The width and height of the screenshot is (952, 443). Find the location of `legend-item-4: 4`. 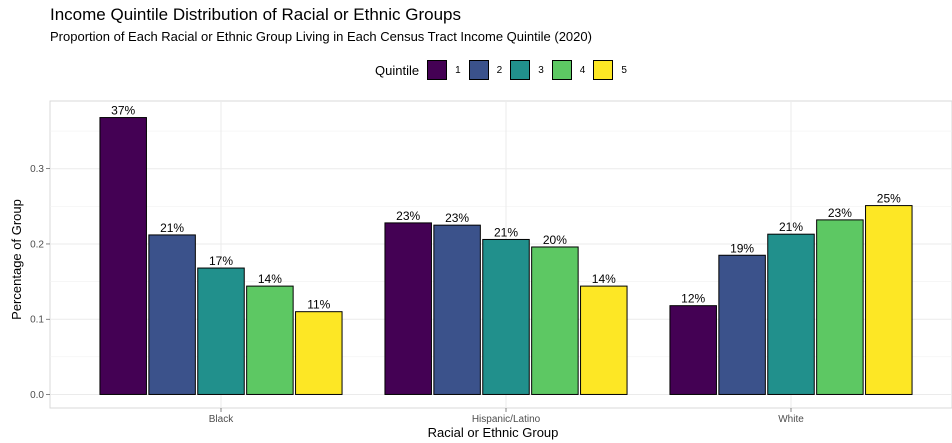

legend-item-4: 4 is located at coordinates (568, 70).